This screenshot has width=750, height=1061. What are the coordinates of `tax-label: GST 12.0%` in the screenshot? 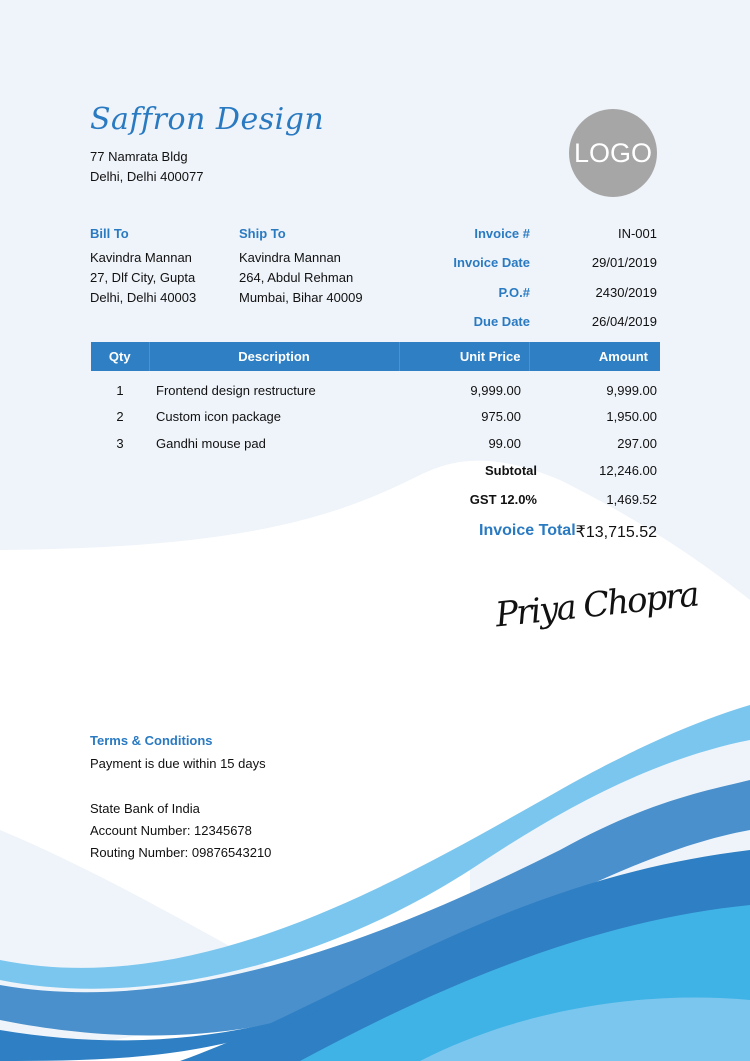 It's located at (503, 499).